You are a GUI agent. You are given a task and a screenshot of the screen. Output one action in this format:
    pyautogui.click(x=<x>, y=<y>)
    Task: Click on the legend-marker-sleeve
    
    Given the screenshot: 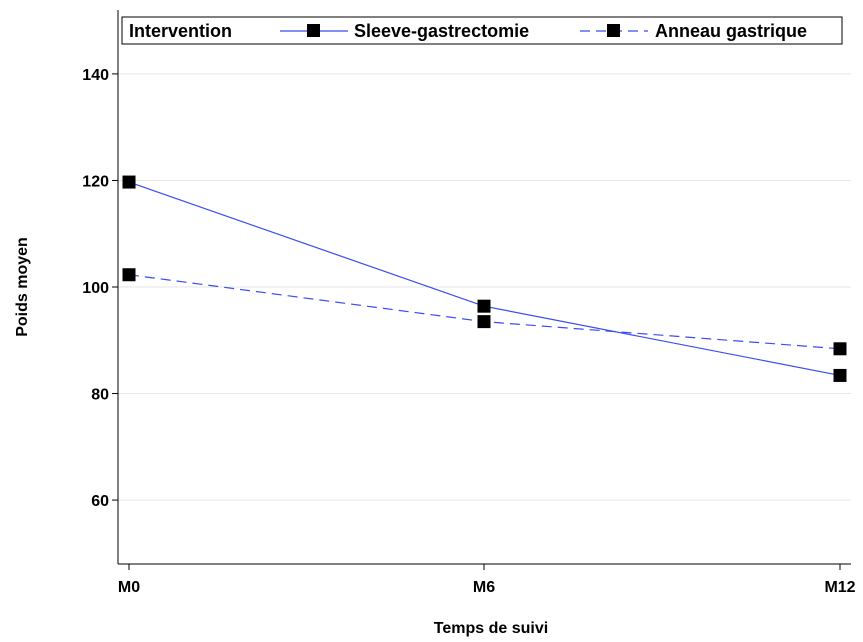 What is the action you would take?
    pyautogui.click(x=313, y=30)
    